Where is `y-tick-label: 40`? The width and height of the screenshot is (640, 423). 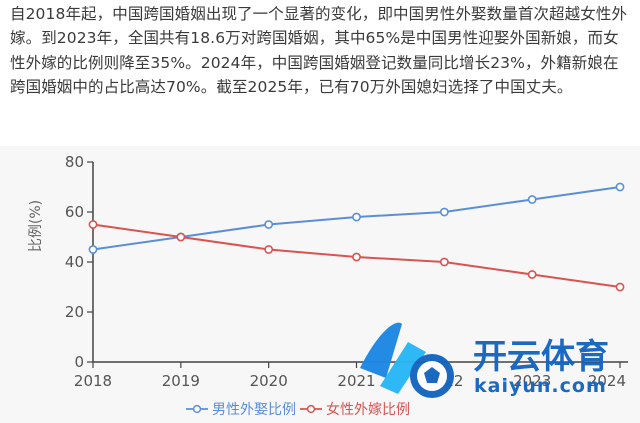 y-tick-label: 40 is located at coordinates (74, 262).